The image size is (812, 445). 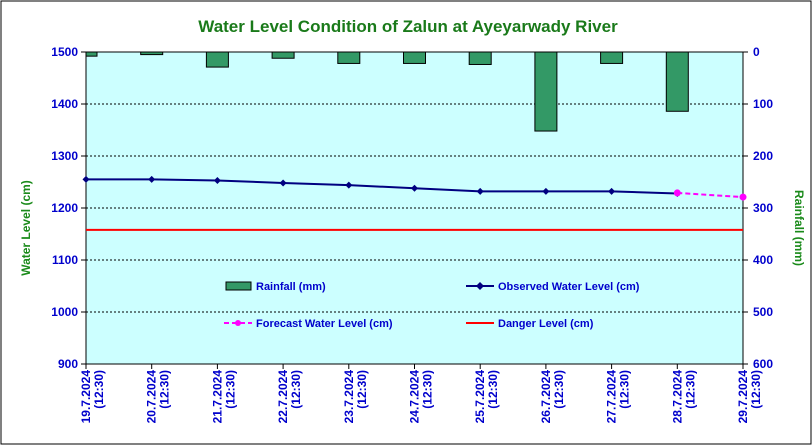 I want to click on x-tick-label: 24.7.2024(12:30), so click(x=421, y=397).